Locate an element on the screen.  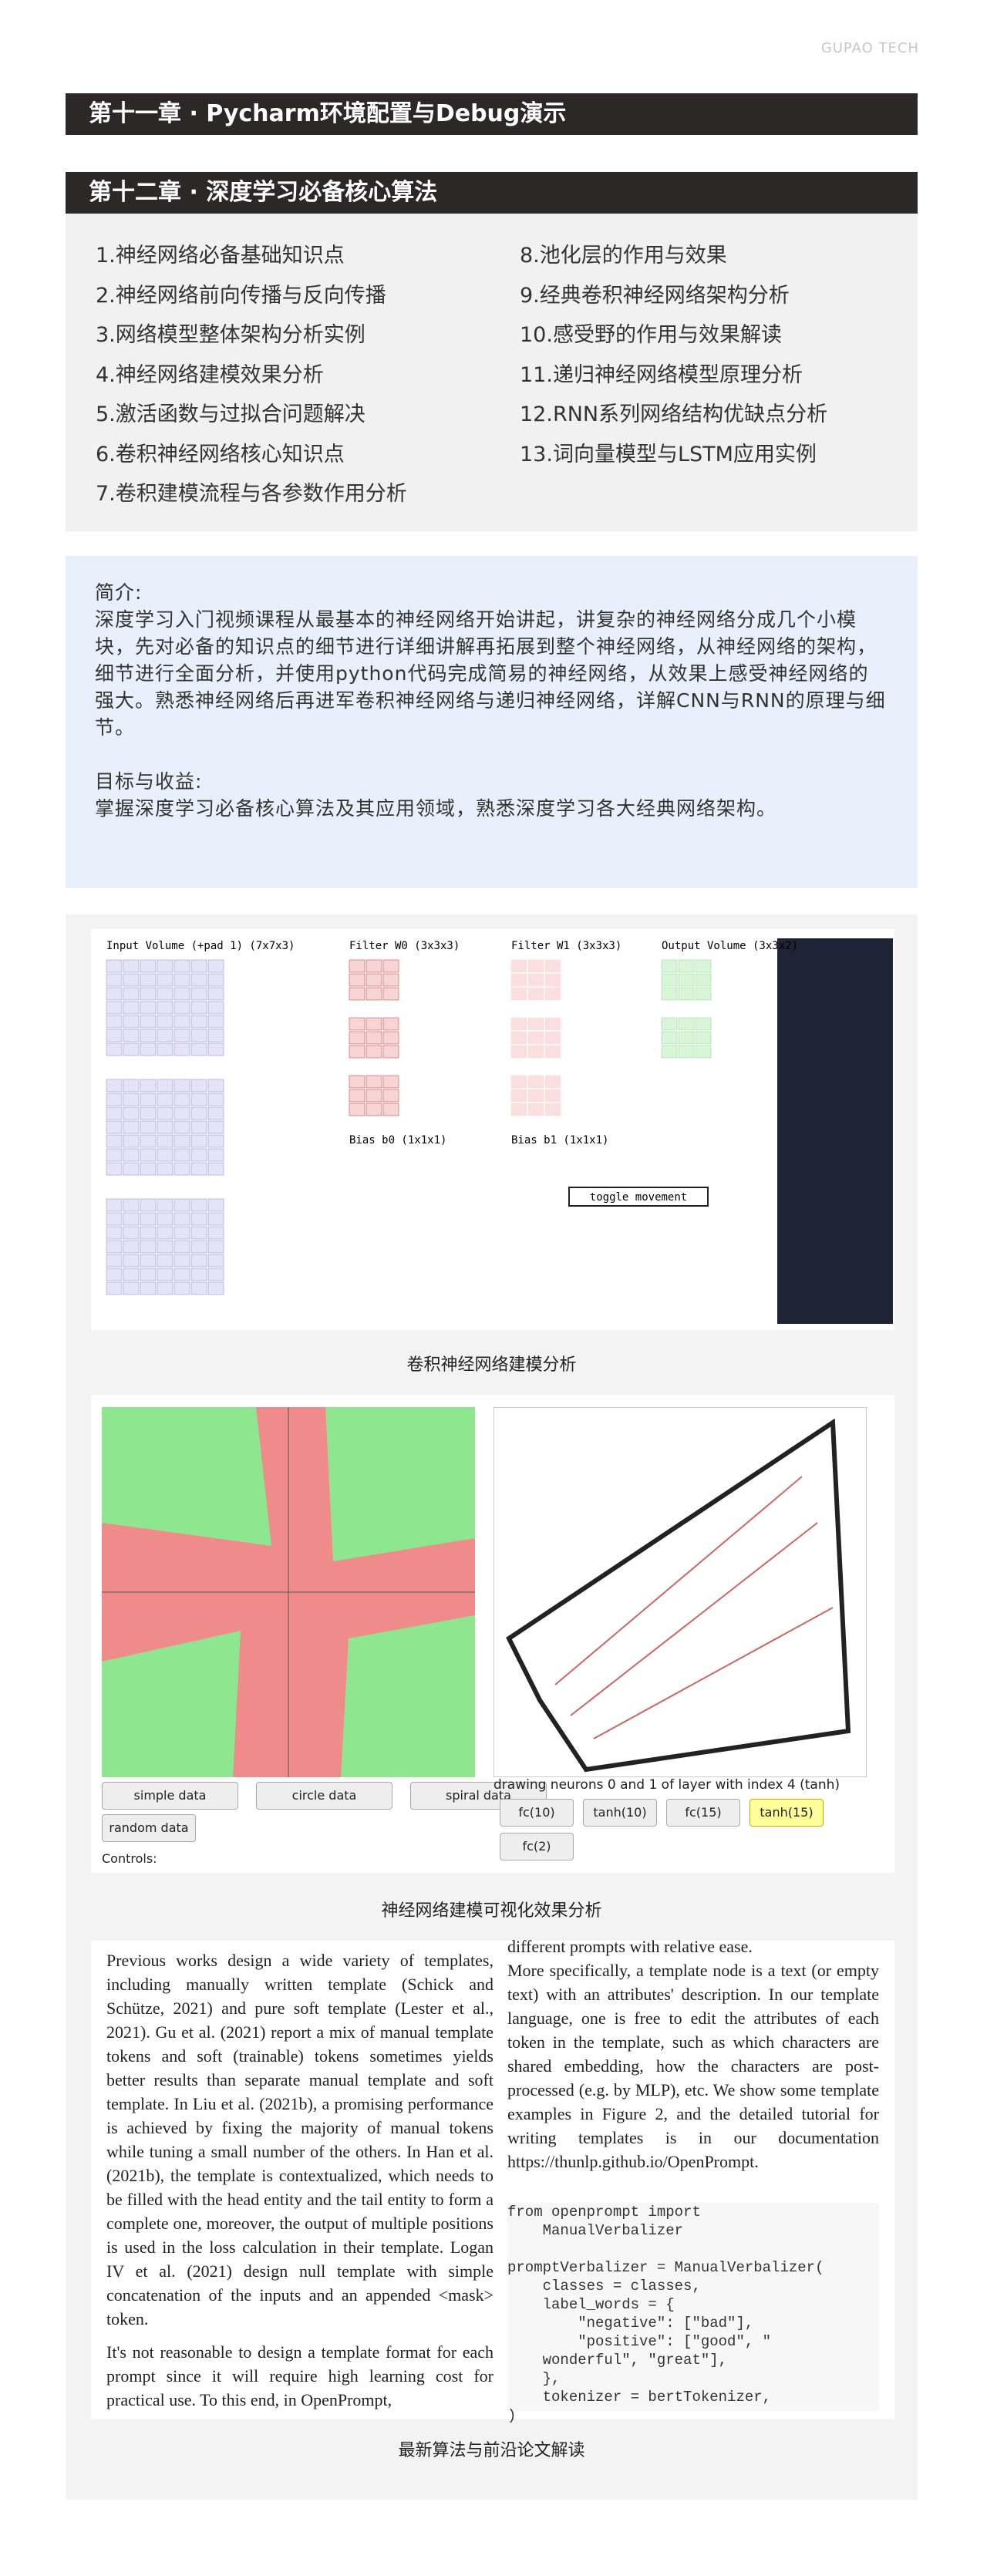
panel is located at coordinates (492, 1129).